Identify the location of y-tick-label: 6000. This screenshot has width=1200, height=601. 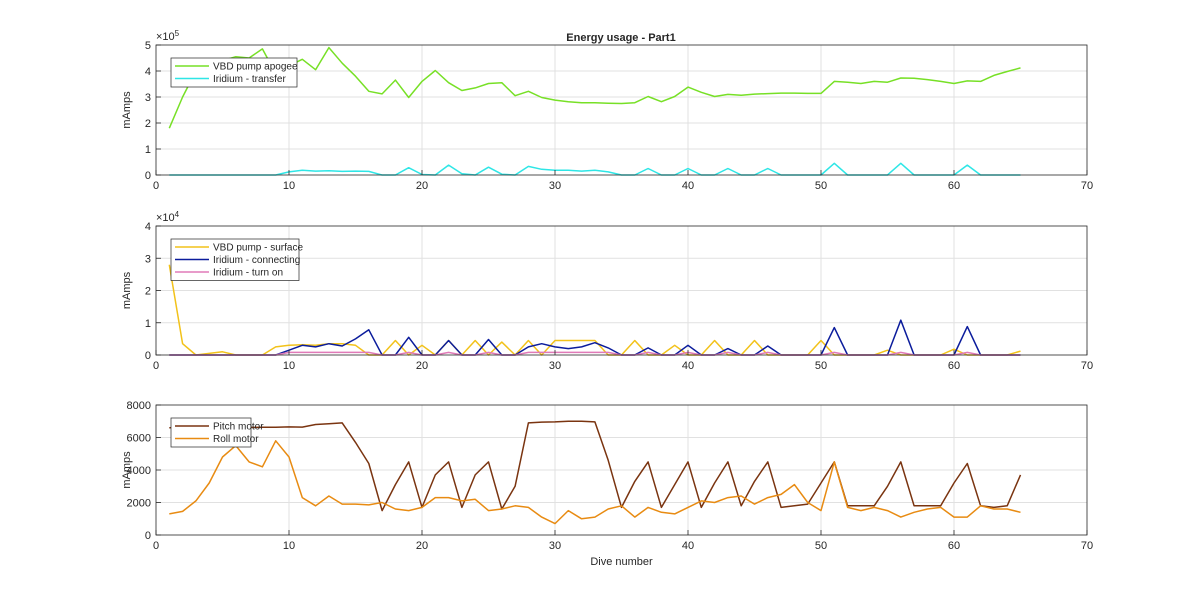
(139, 439).